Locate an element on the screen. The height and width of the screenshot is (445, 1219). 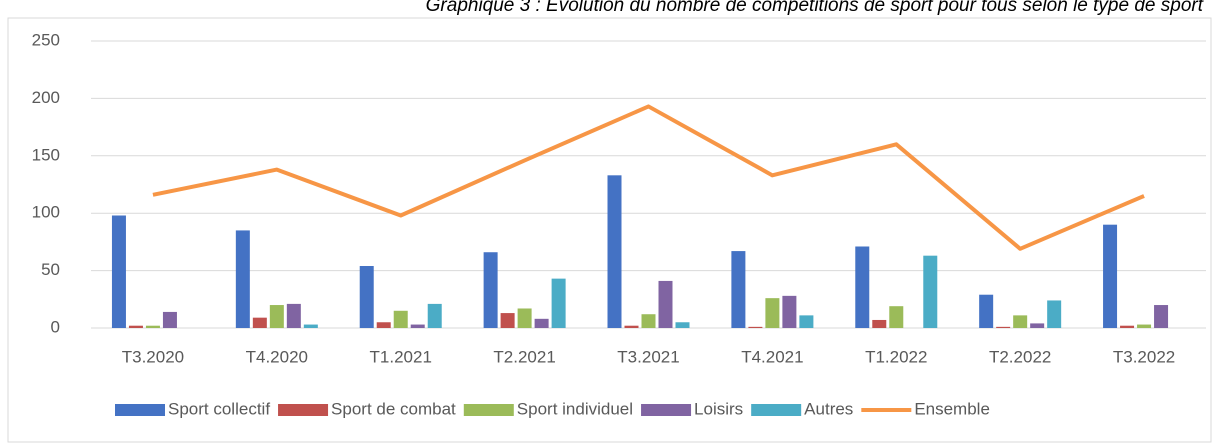
x-tick-label: T4.2020 is located at coordinates (277, 356).